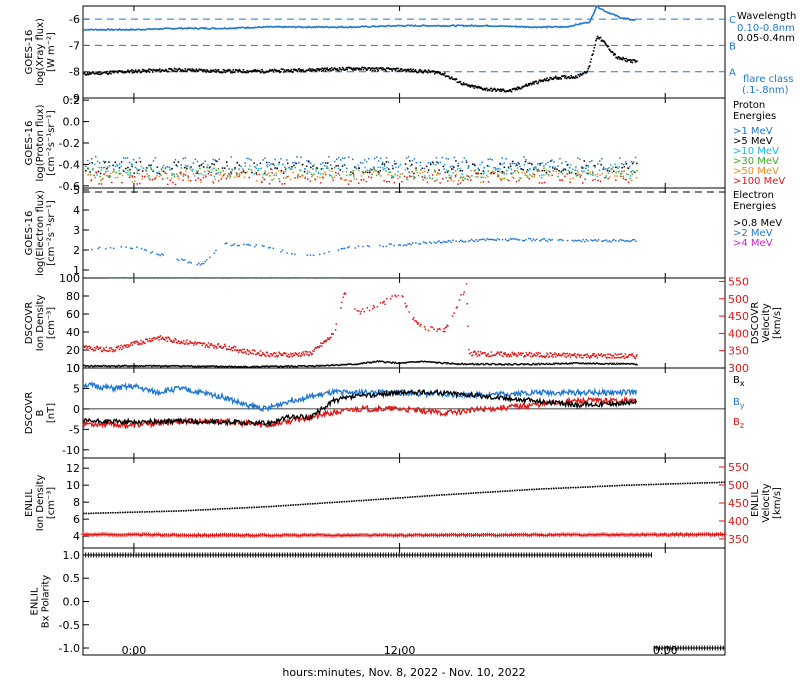 This screenshot has height=680, width=800. What do you see at coordinates (360, 397) in the screenshot?
I see `series-by` at bounding box center [360, 397].